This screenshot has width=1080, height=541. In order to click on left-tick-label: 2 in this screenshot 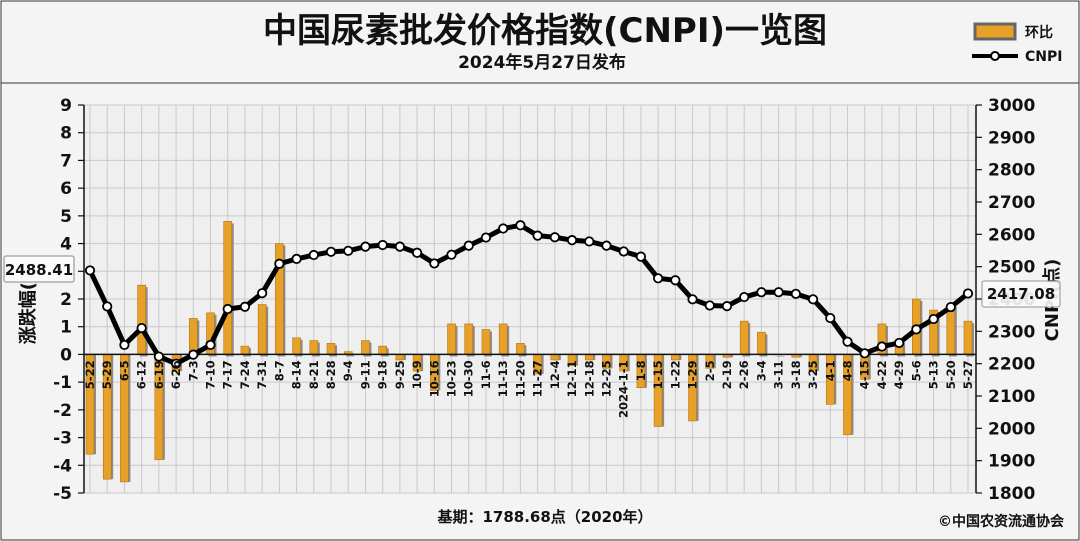, I will do `click(66, 300)`.